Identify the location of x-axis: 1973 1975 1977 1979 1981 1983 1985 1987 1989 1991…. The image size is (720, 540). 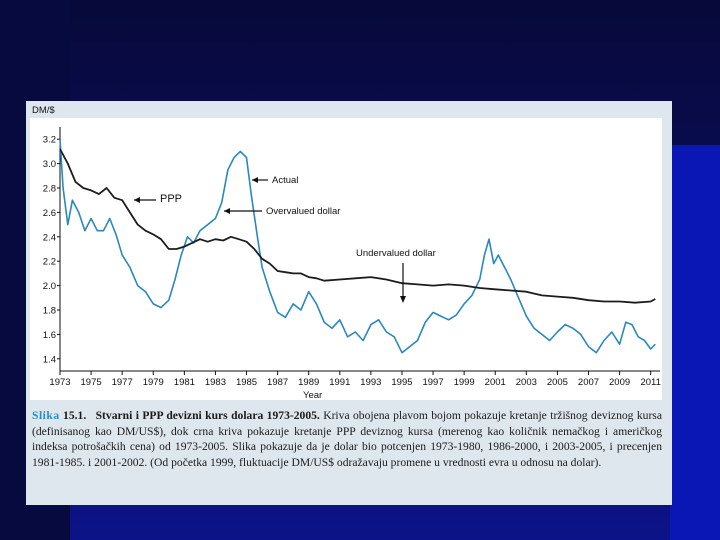
(355, 379).